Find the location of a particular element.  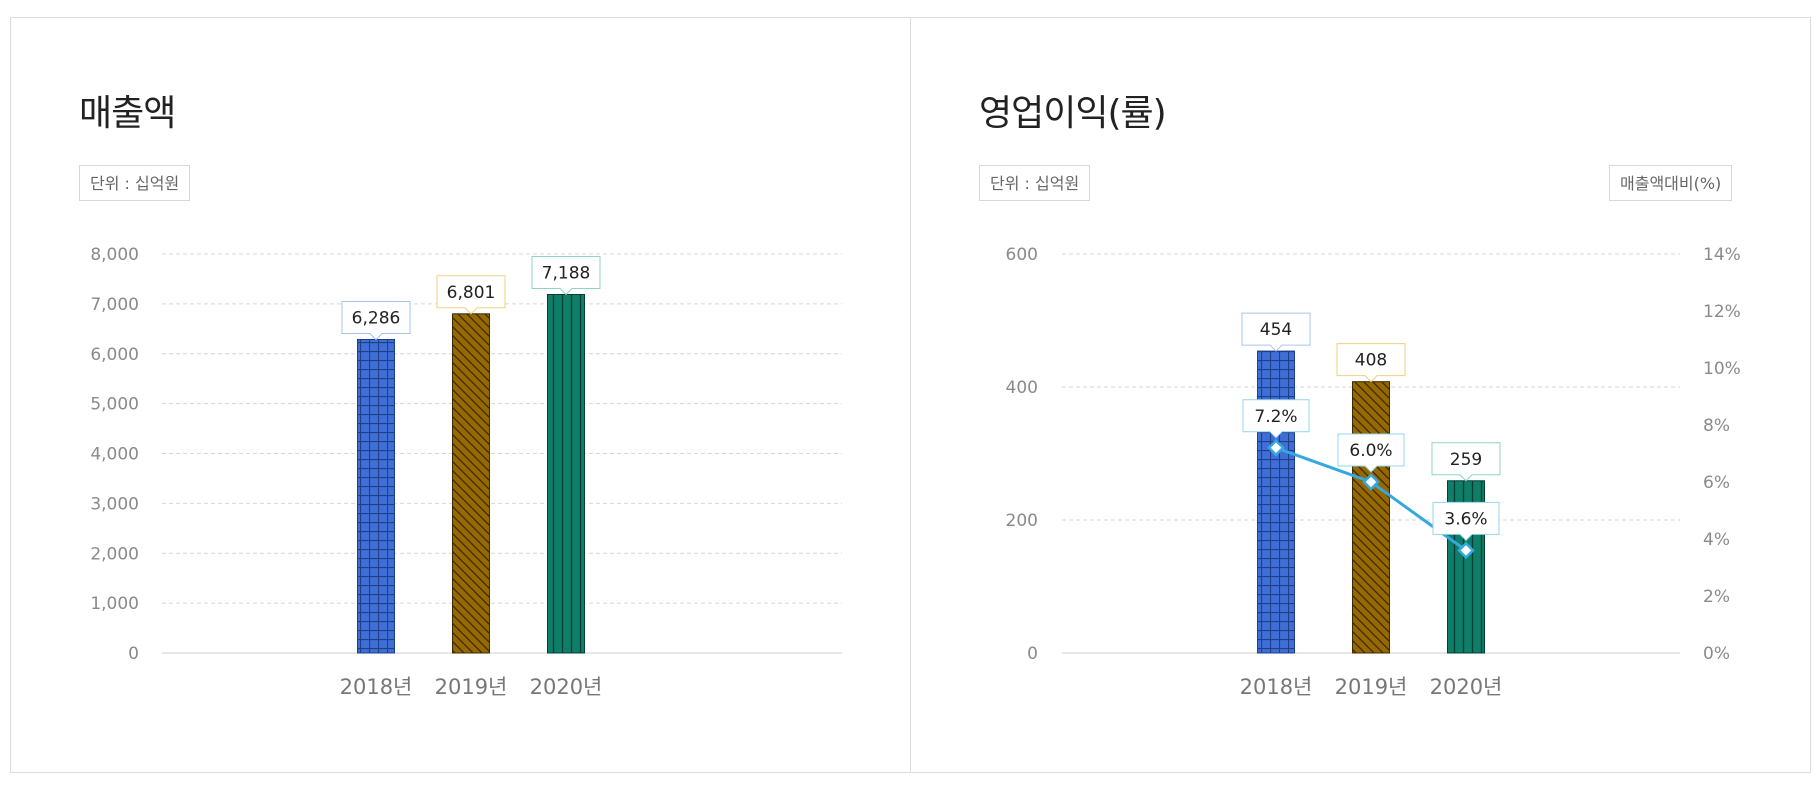

callout-value: 6.0% is located at coordinates (1370, 451).